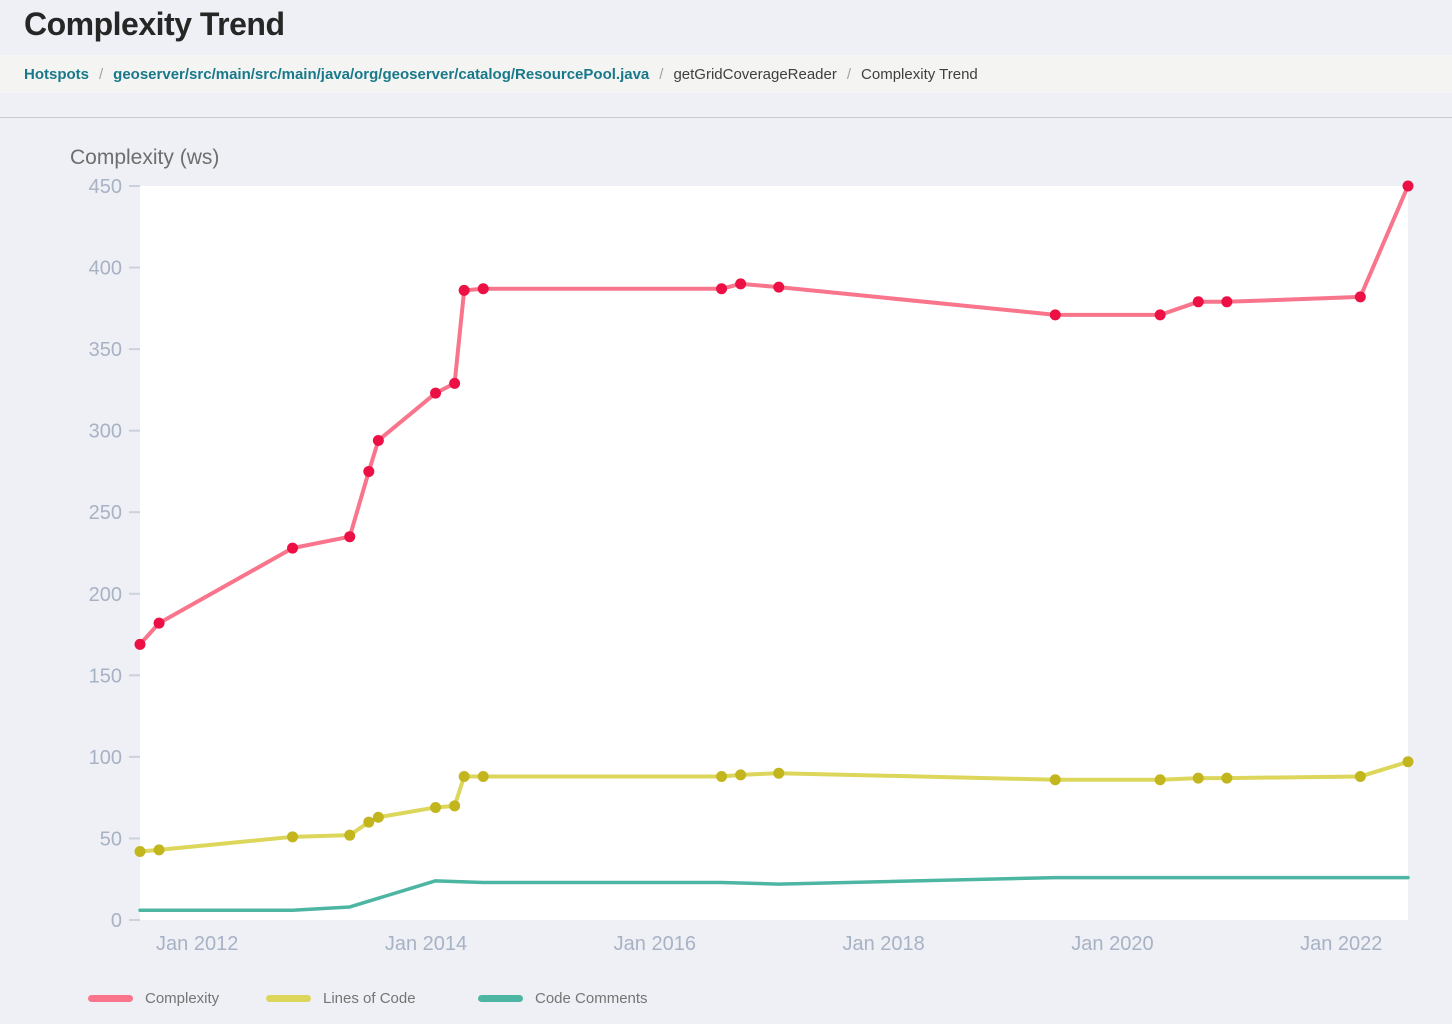  Describe the element at coordinates (105, 269) in the screenshot. I see `y-axis-label: 400` at that location.